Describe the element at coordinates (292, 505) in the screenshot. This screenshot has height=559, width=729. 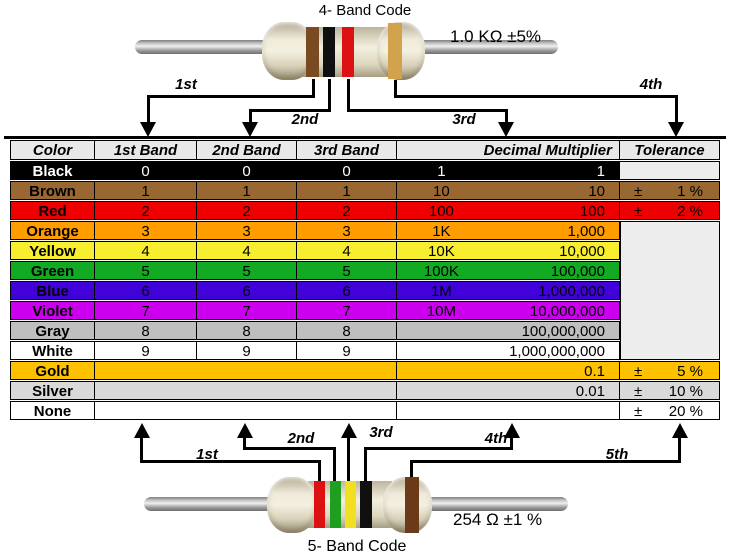
I see `resistor-left-cap` at that location.